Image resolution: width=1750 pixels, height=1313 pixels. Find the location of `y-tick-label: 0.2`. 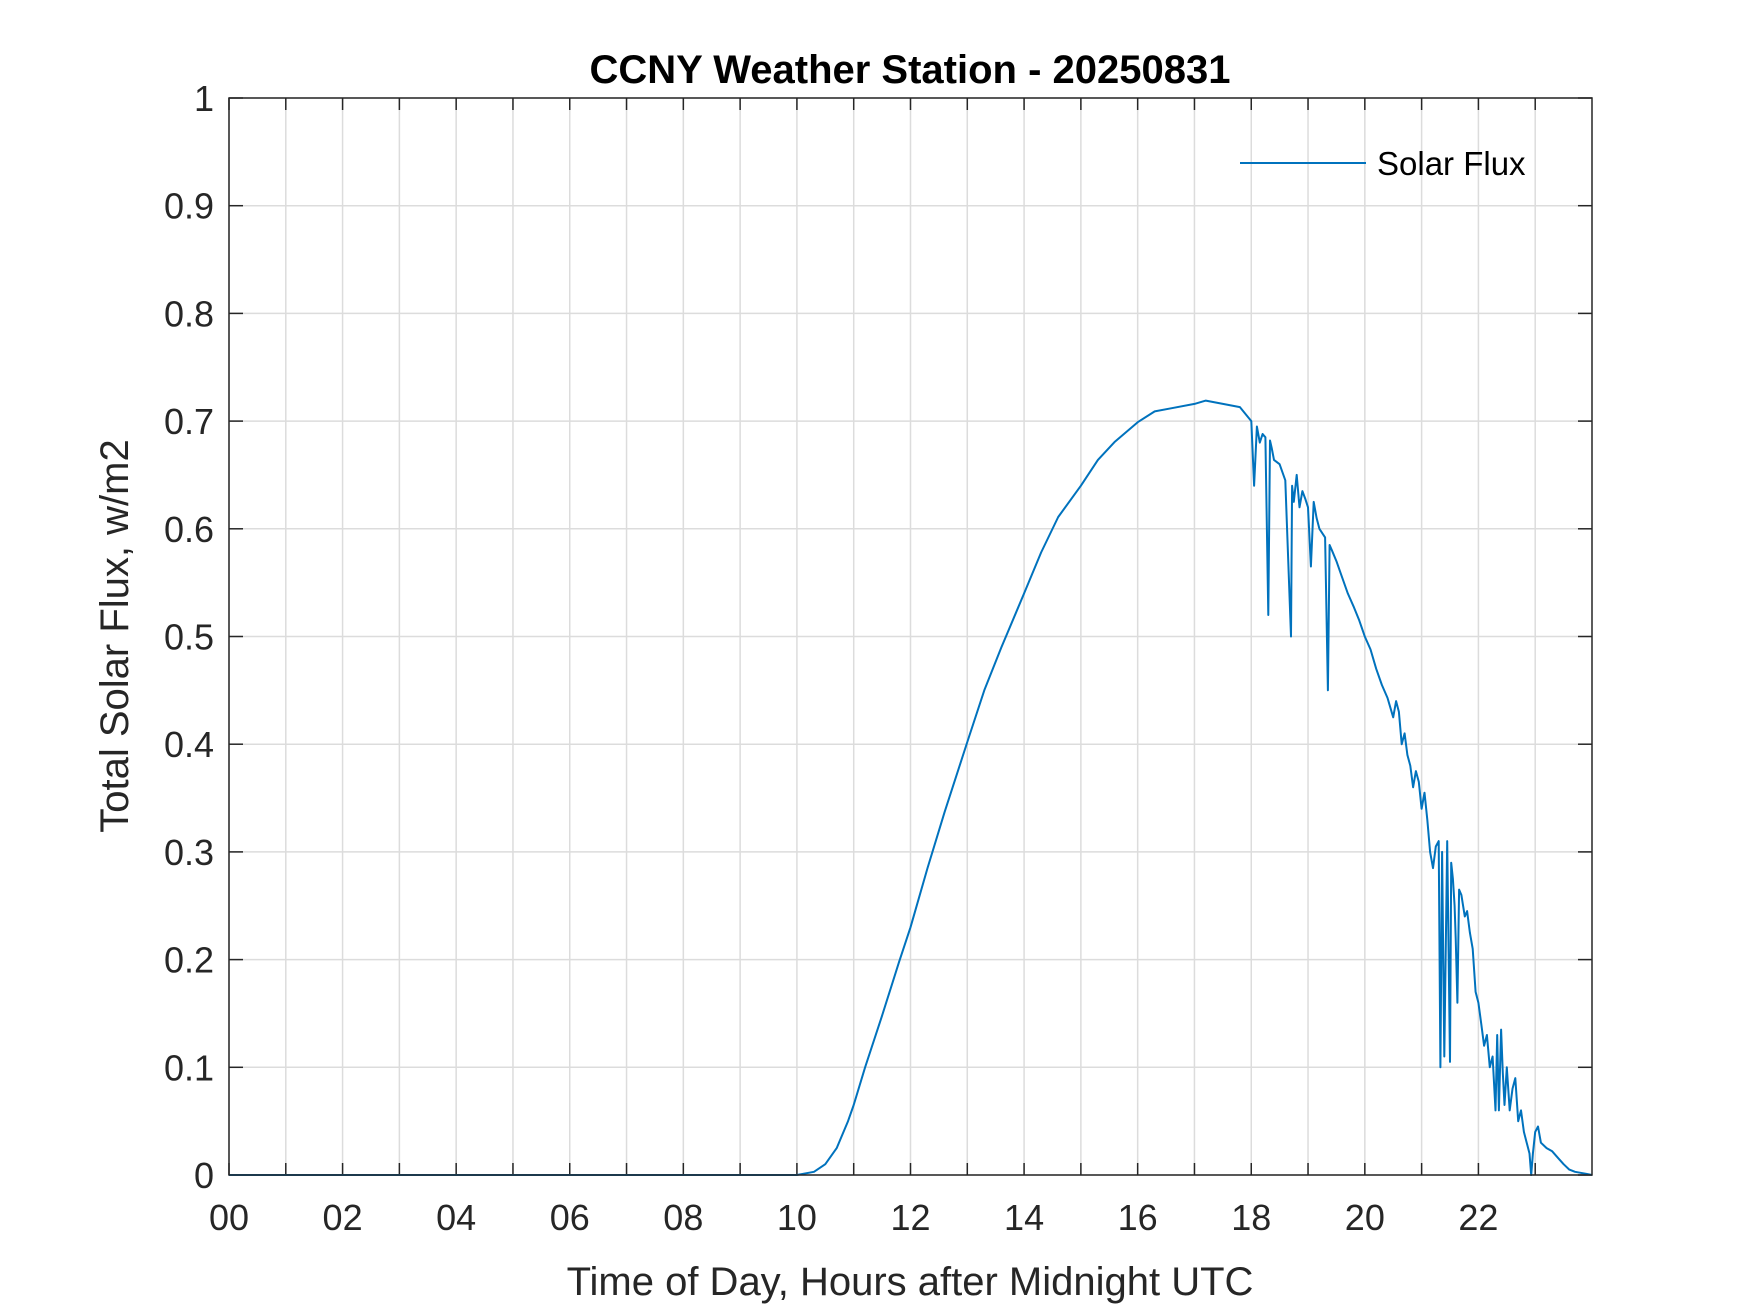

y-tick-label: 0.2 is located at coordinates (189, 960).